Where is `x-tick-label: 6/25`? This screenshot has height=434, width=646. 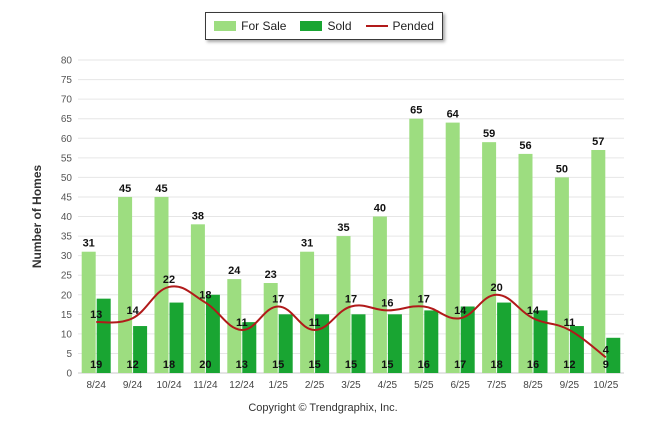 x-tick-label: 6/25 is located at coordinates (460, 385).